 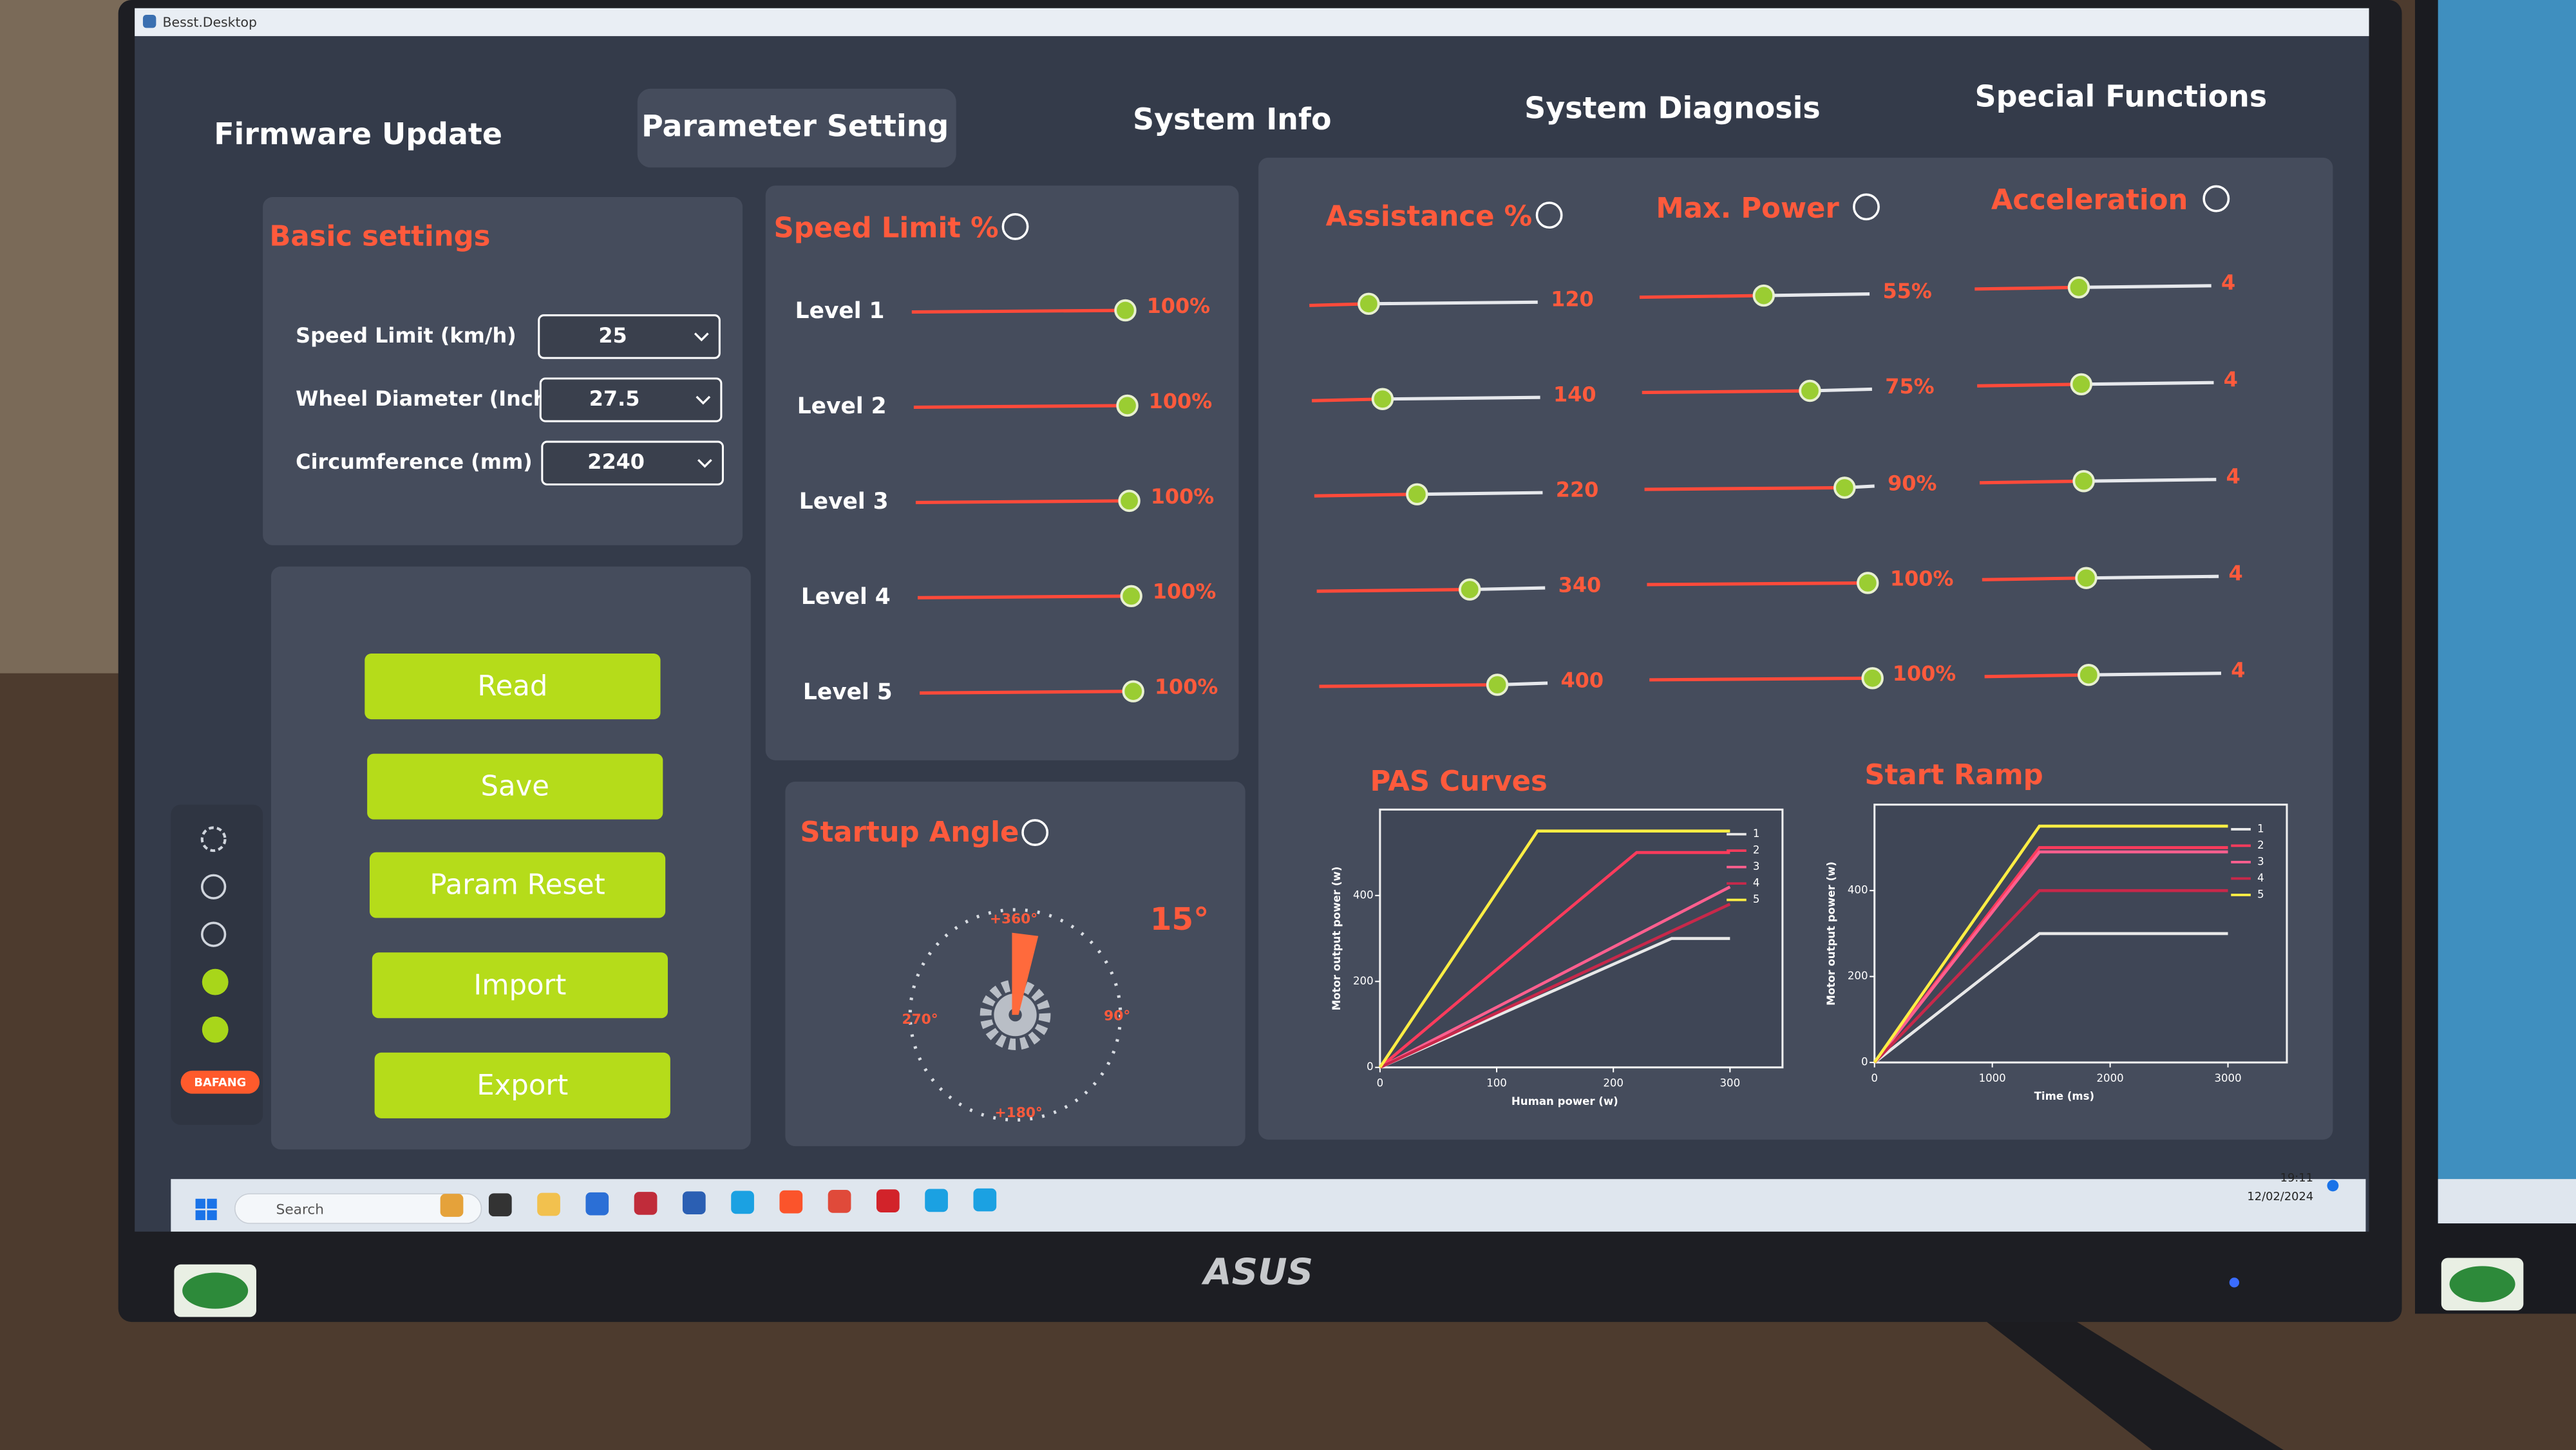 What do you see at coordinates (1232, 119) in the screenshot?
I see `tab: System Info` at bounding box center [1232, 119].